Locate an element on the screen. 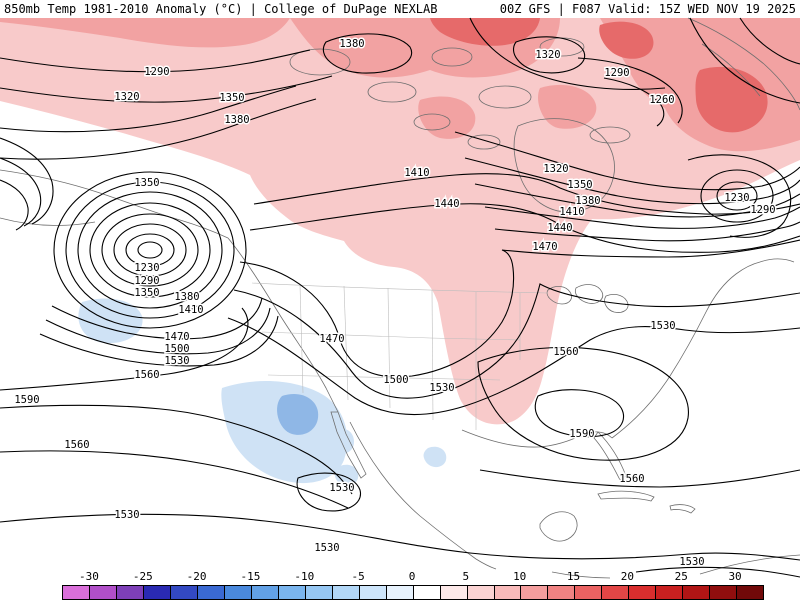 Image resolution: width=800 pixels, height=600 pixels. cold-anomaly-region is located at coordinates (342, 441).